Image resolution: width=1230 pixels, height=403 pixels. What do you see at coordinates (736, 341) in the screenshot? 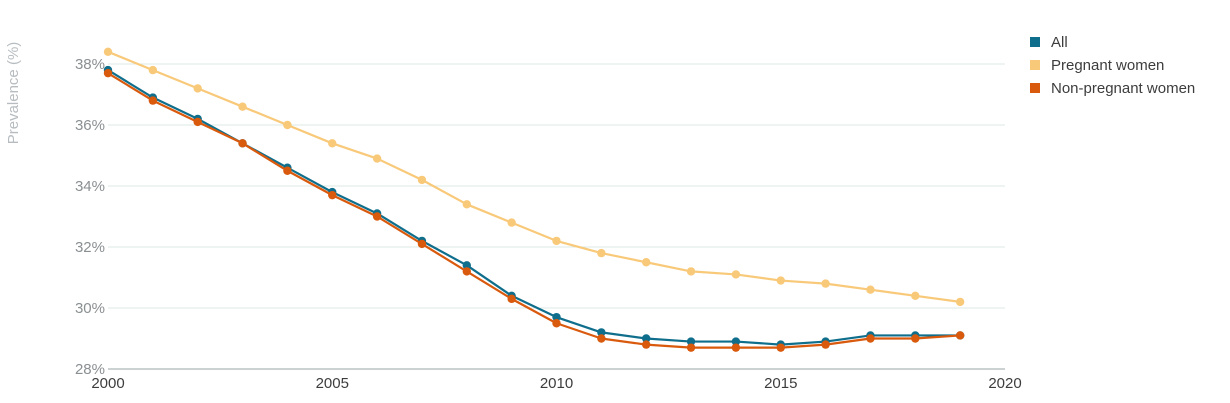
I see `data-point-all-2014` at bounding box center [736, 341].